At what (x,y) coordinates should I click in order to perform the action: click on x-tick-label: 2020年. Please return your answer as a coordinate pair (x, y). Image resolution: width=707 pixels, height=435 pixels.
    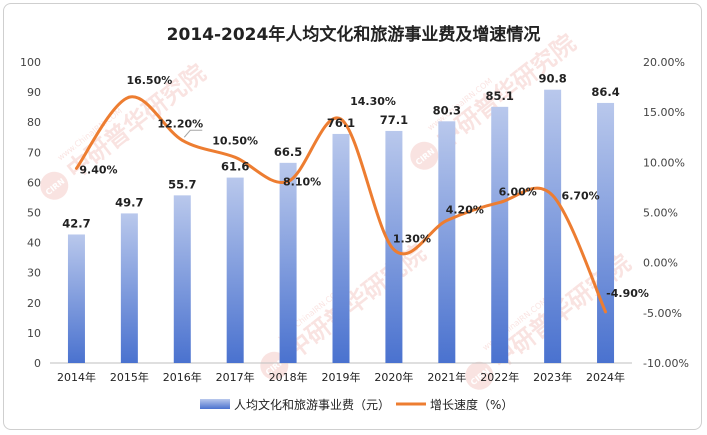
    Looking at the image, I should click on (393, 377).